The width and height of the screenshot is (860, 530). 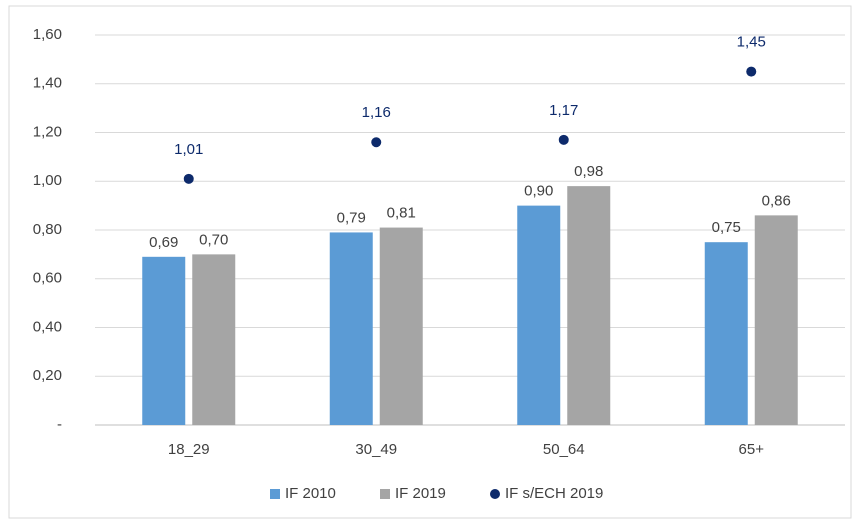 What do you see at coordinates (401, 213) in the screenshot?
I see `data-label: 0,81` at bounding box center [401, 213].